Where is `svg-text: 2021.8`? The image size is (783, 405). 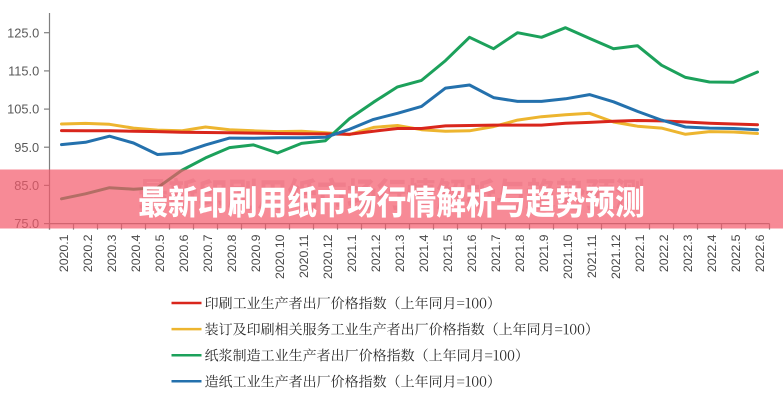 svg-text: 2021.8 is located at coordinates (520, 253).